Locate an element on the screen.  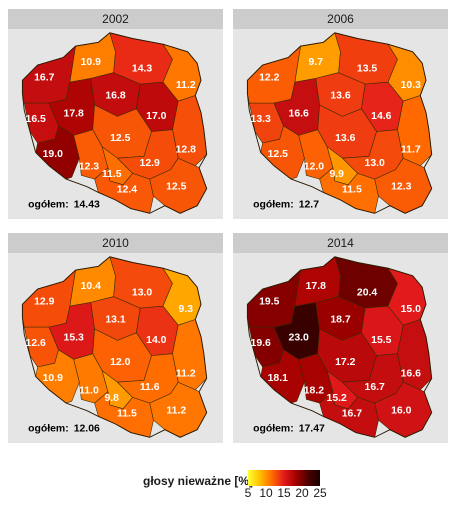
legend-tick-label: 25 is located at coordinates (320, 493).